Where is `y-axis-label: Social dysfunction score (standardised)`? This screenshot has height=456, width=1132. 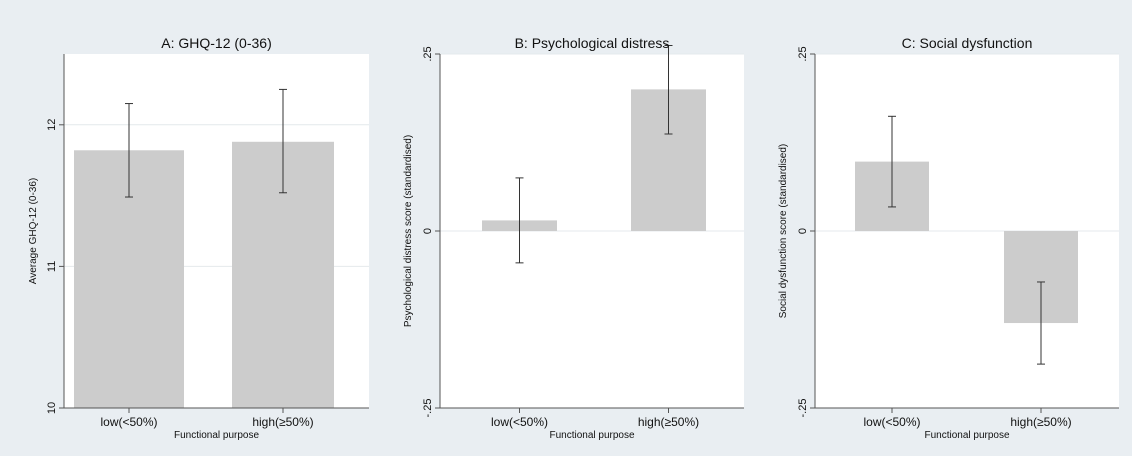 y-axis-label: Social dysfunction score (standardised) is located at coordinates (783, 231).